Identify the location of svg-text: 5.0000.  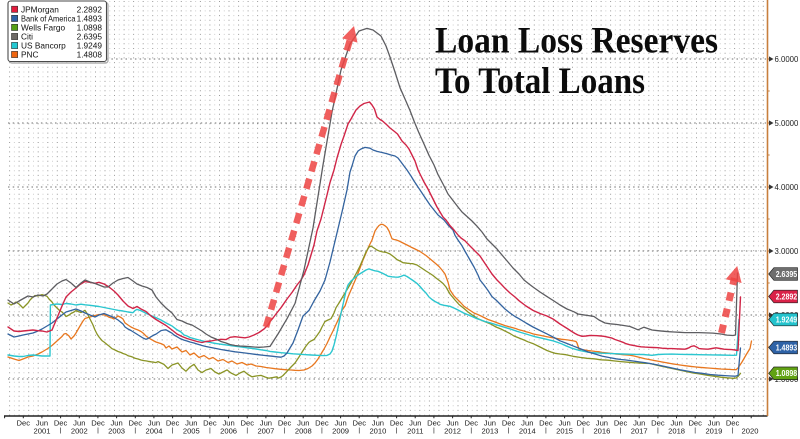
(787, 123).